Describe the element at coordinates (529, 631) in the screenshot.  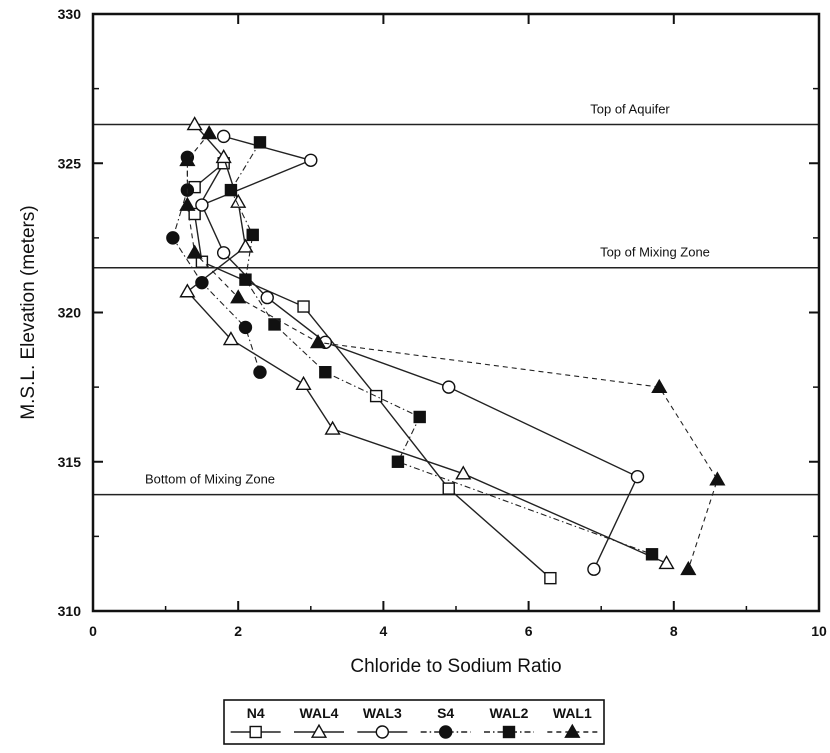
I see `x-tick-label: 6` at that location.